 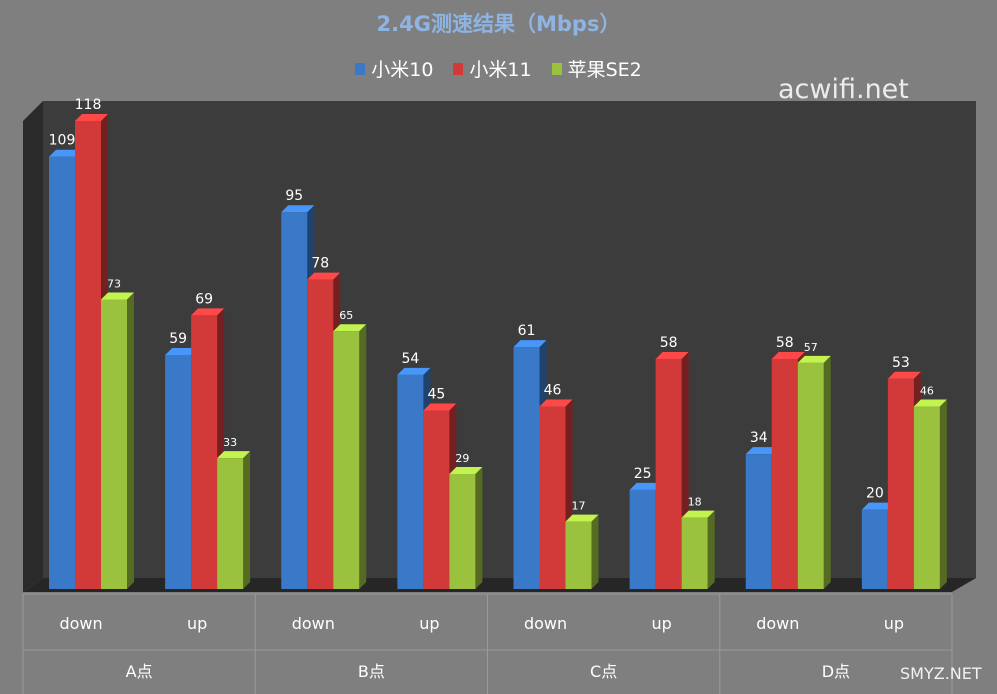 I want to click on data-label-s2-c7: 58, so click(x=785, y=343).